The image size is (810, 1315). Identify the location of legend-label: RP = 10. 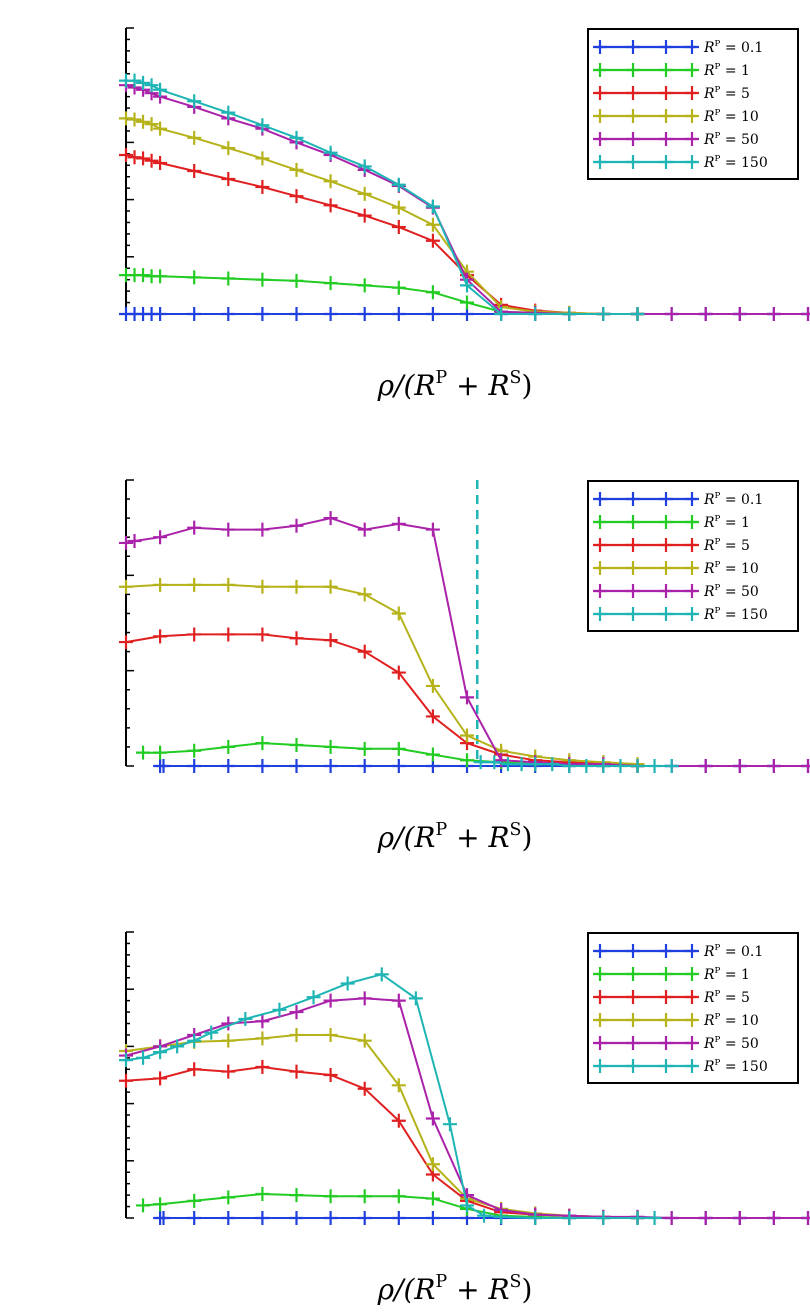
(731, 1020).